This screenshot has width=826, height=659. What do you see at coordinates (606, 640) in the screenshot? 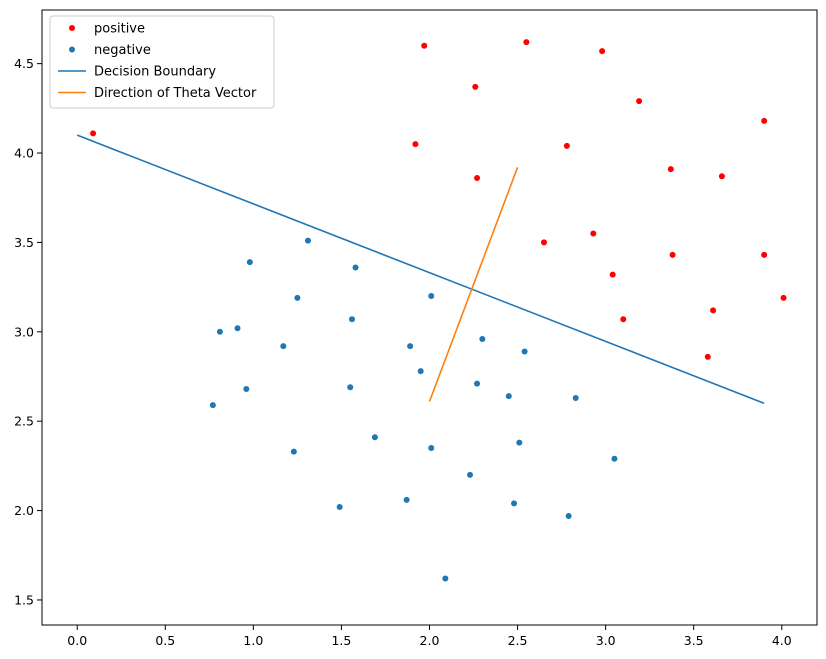
I see `x-tick-label: 3.0` at bounding box center [606, 640].